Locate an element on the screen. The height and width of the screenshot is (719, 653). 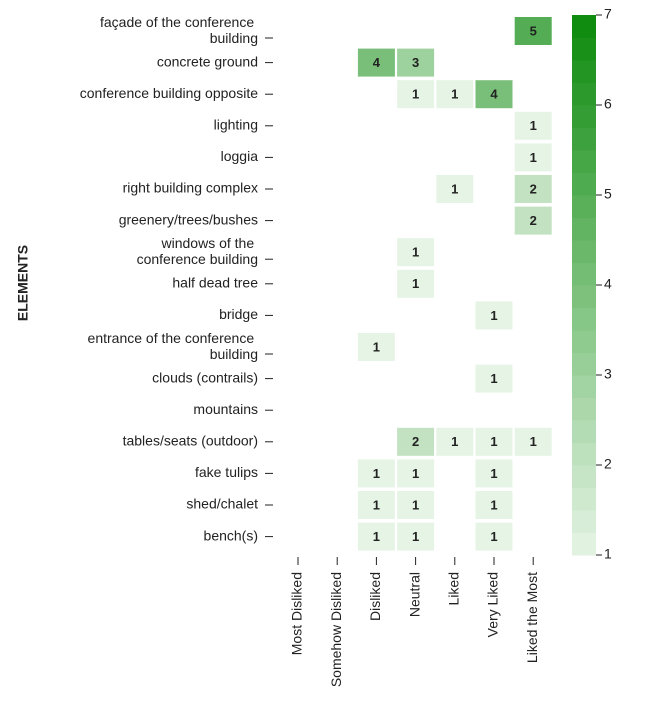
y-tick-label: concrete ground is located at coordinates (207, 61).